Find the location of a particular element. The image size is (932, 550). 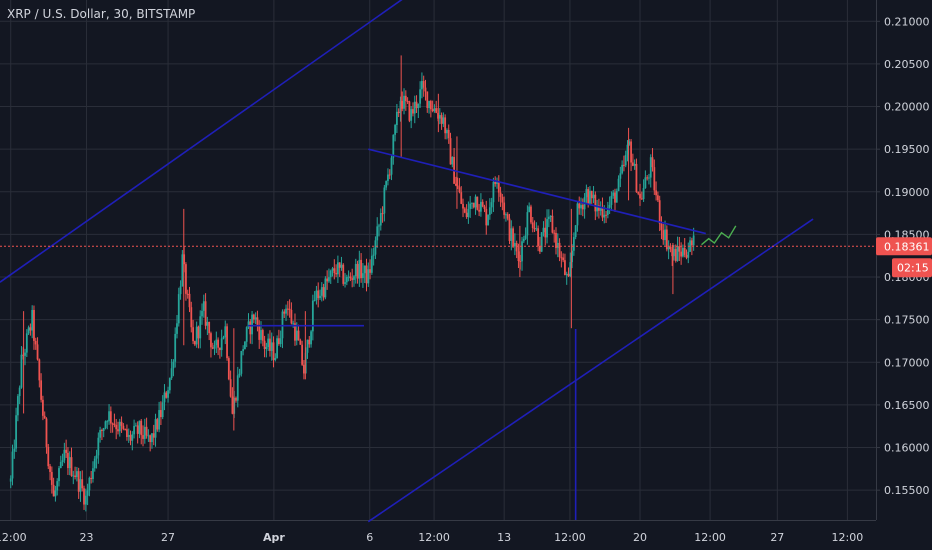

current-price-label: 0.18361 is located at coordinates (907, 246).